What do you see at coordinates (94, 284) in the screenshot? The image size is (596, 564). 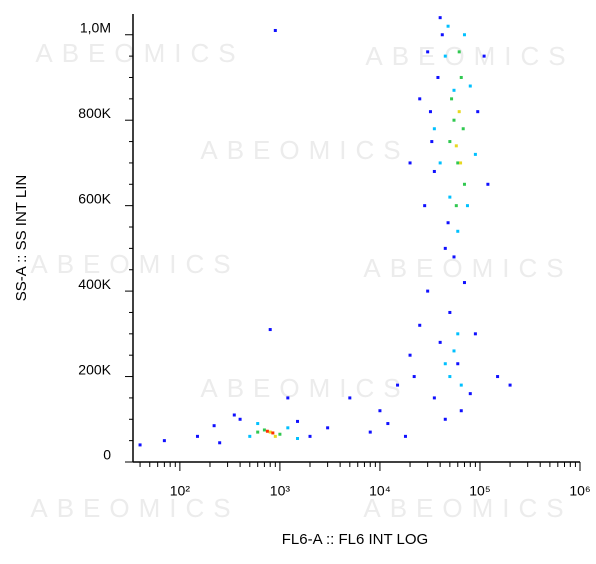 I see `y-tick-label: 400K` at bounding box center [94, 284].